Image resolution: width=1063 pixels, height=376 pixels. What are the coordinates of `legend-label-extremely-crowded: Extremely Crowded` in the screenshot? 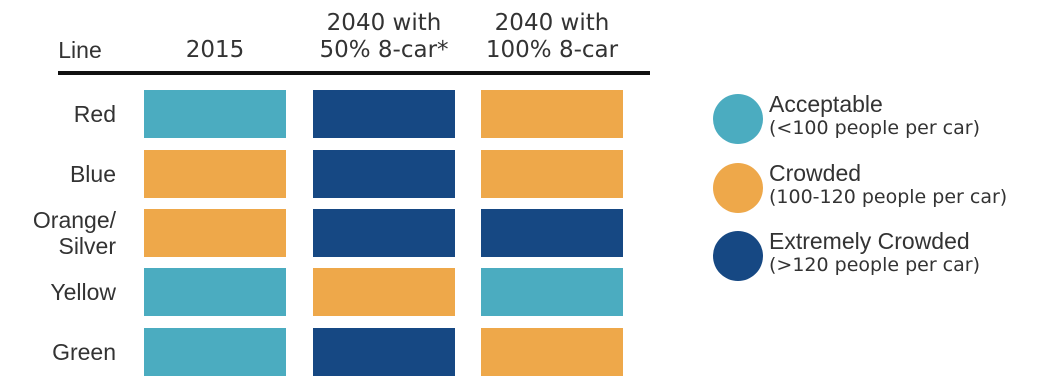 It's located at (869, 241).